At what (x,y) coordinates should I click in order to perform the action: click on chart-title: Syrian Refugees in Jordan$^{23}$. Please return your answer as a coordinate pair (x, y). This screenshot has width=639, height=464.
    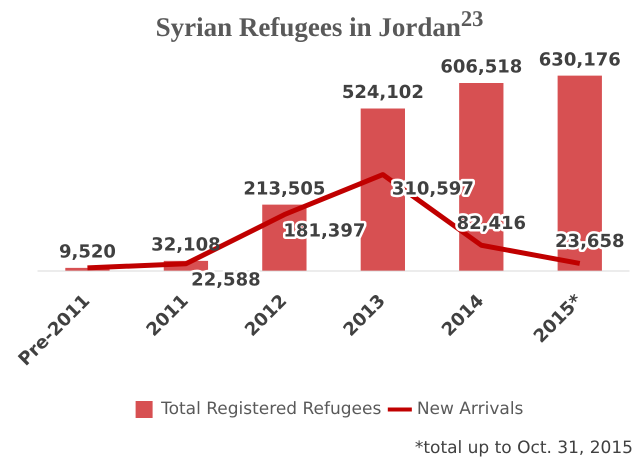
    Looking at the image, I should click on (319, 24).